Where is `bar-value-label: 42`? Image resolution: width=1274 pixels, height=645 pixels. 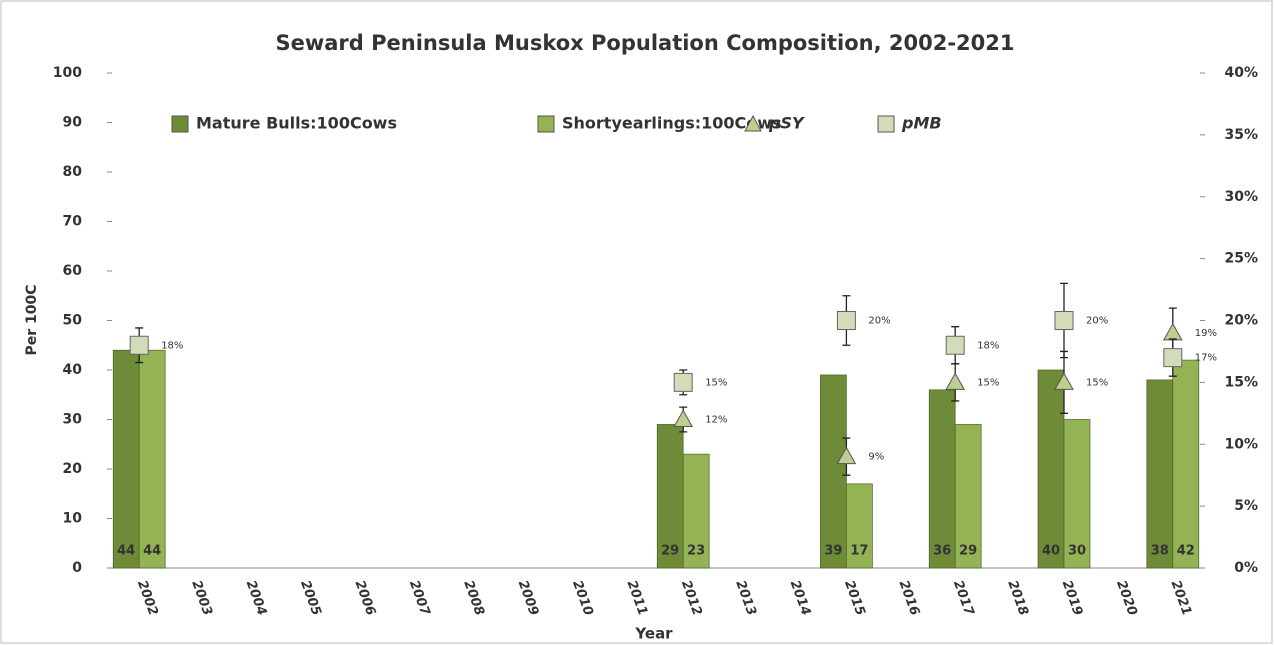 bar-value-label: 42 is located at coordinates (1186, 551).